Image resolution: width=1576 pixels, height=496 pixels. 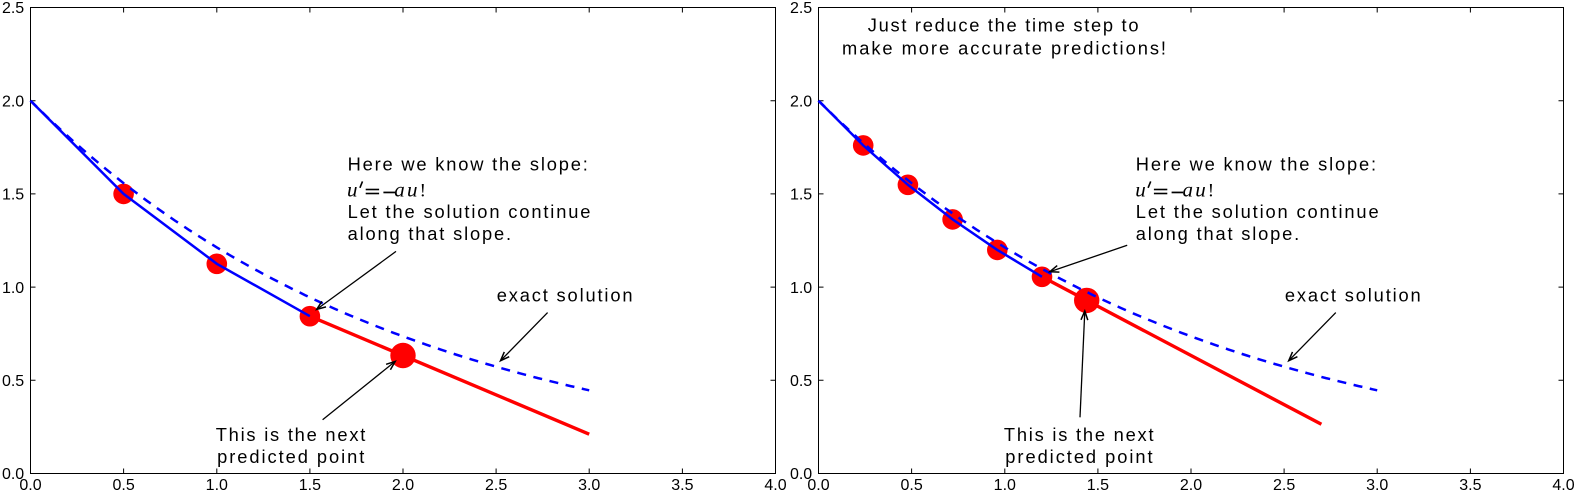 What do you see at coordinates (1005, 47) in the screenshot?
I see `svg-text:make more accurate predictions: make more accurate predictions!` at bounding box center [1005, 47].